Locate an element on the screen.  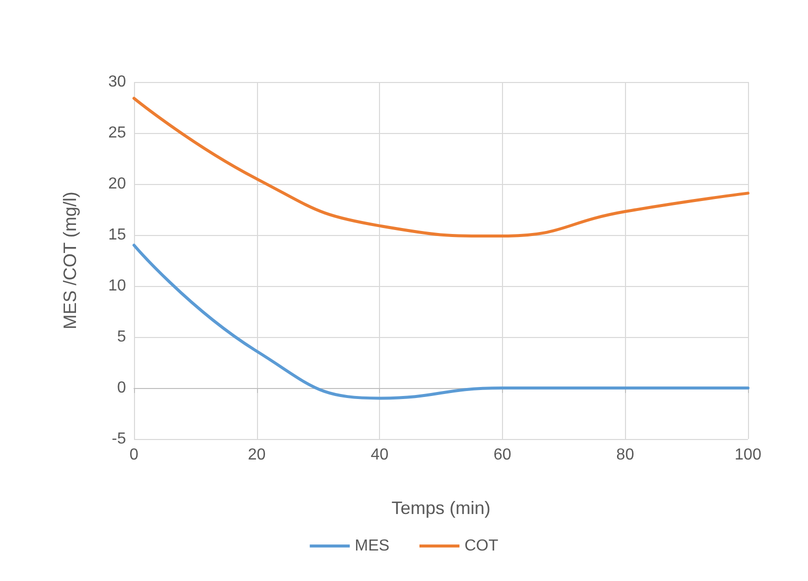
y-tick-label: 5 is located at coordinates (121, 337).